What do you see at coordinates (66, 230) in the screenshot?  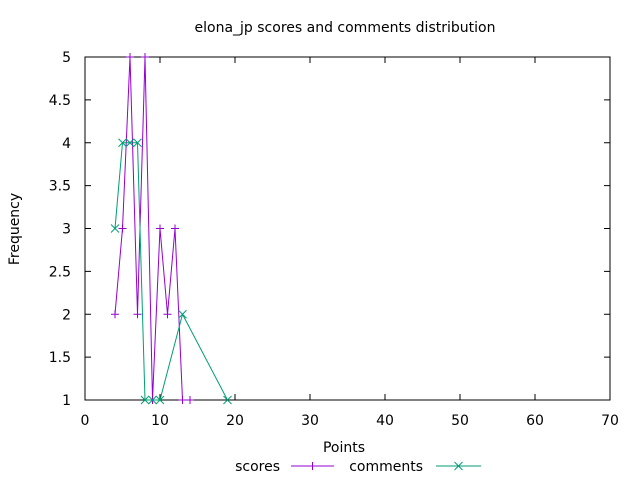 I see `y-tick-label: 3` at bounding box center [66, 230].